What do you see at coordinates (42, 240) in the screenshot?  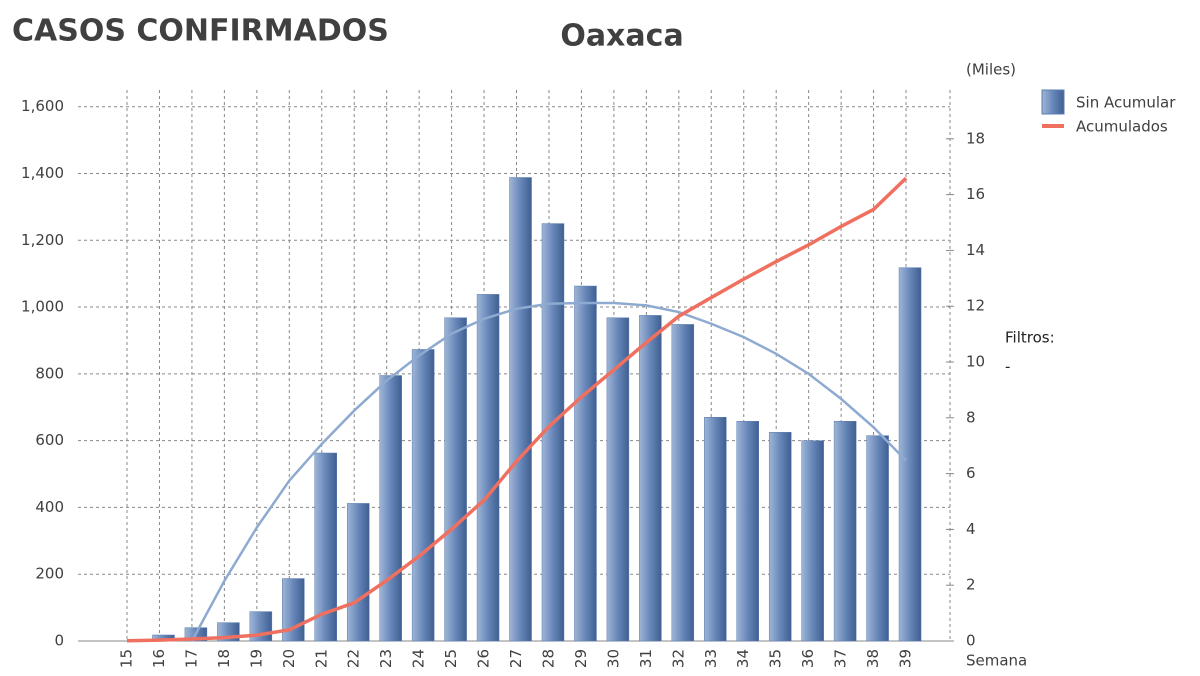 I see `y-tick-label: 1,200` at bounding box center [42, 240].